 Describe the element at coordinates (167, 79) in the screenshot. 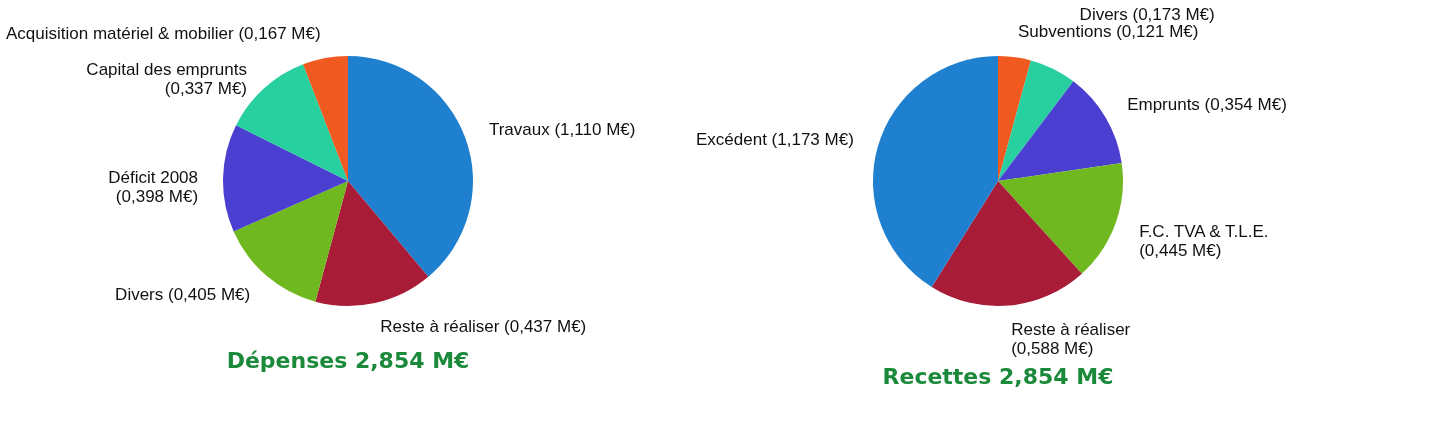

I see `slice-label: Capital des emprunts (0,337 M€)` at that location.